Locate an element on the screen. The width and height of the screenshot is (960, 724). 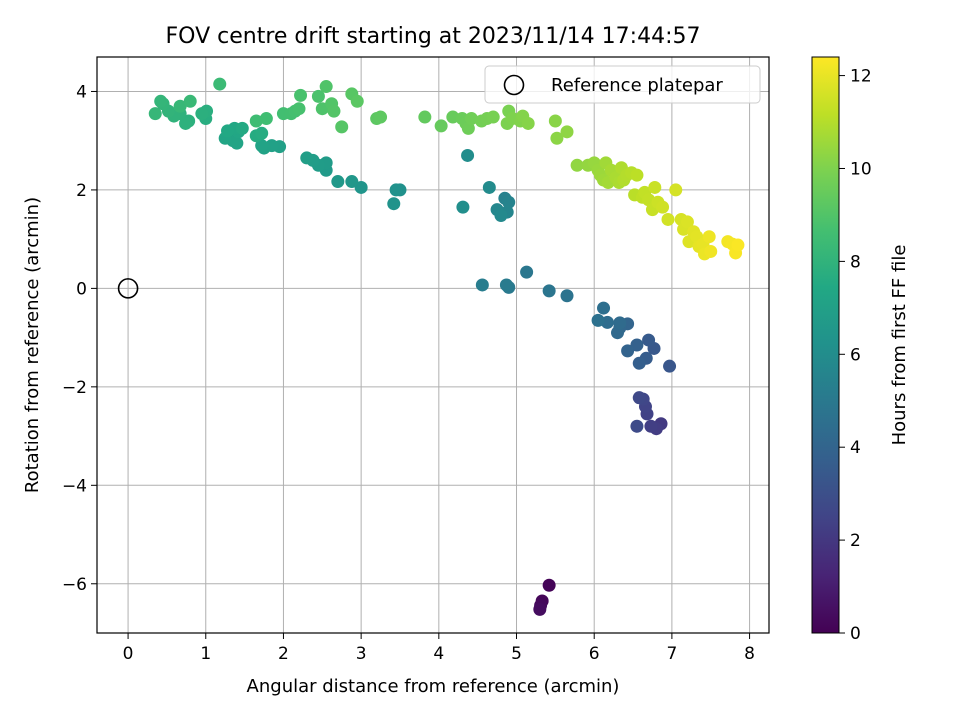
x-tick-label: 5 is located at coordinates (516, 654).